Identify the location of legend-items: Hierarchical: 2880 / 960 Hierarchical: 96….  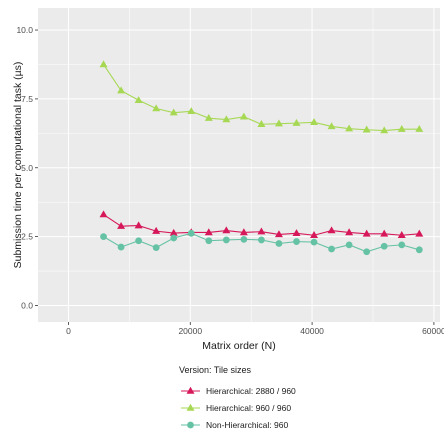
(238, 408).